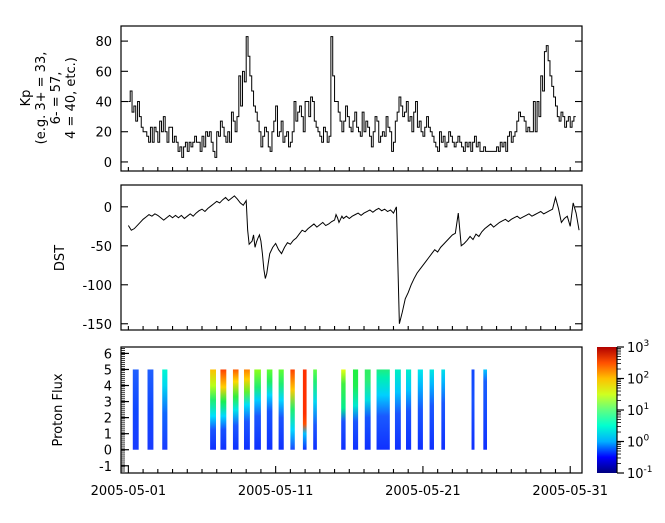  I want to click on pf-y-tick-label: 2, so click(108, 419).